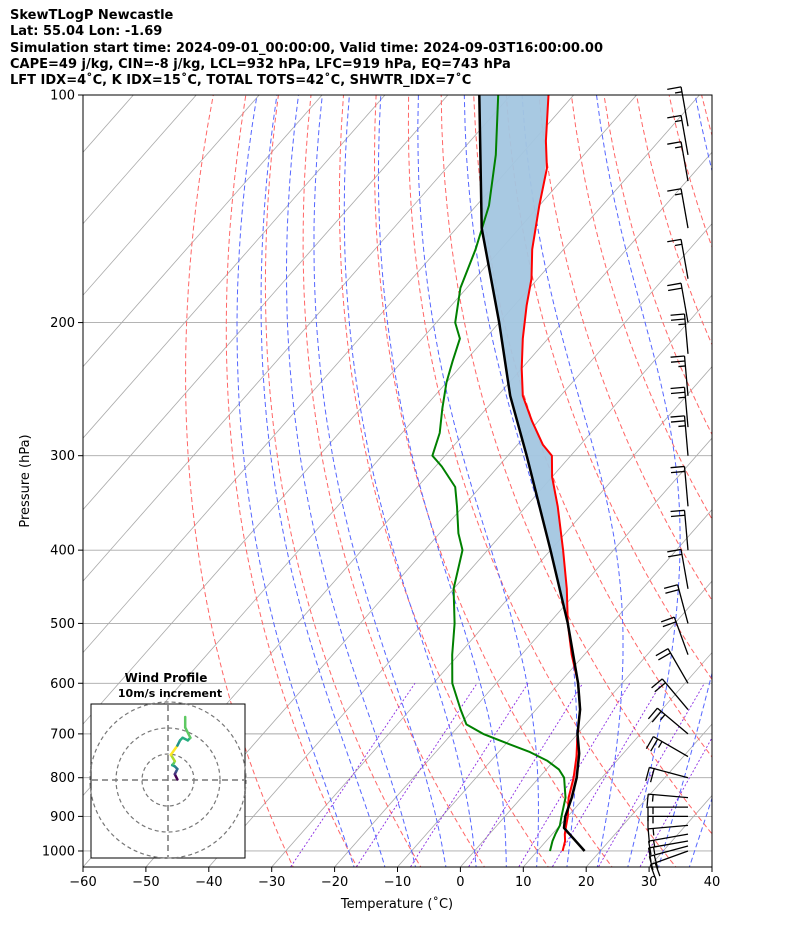 Image resolution: width=794 pixels, height=937 pixels. What do you see at coordinates (82, 882) in the screenshot?
I see `x-tick-label: −60` at bounding box center [82, 882].